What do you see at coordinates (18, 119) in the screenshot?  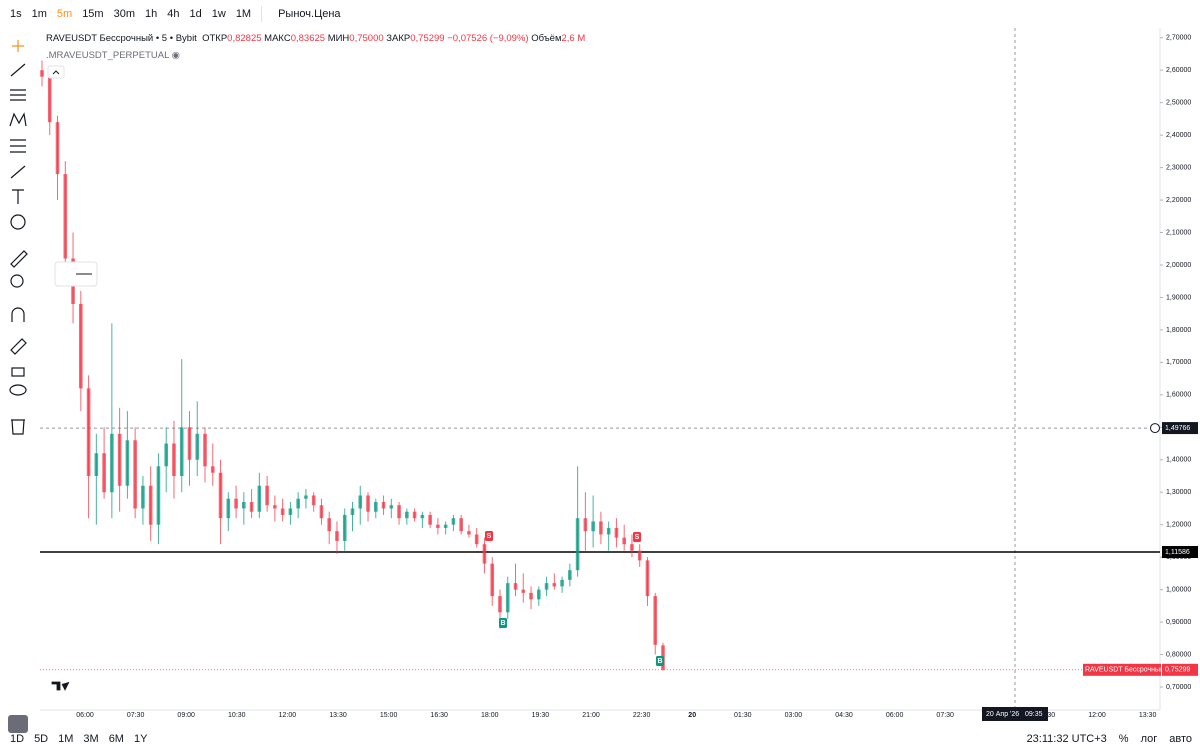 I see `pattern-tool` at bounding box center [18, 119].